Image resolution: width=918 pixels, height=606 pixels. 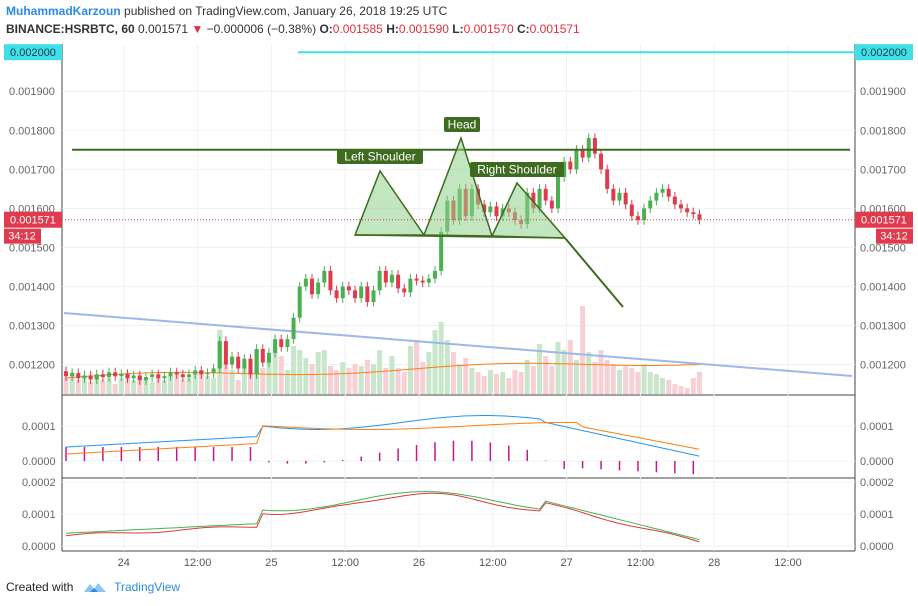 What do you see at coordinates (63, 11) in the screenshot?
I see `author-link: MuhammadKarzoun` at bounding box center [63, 11].